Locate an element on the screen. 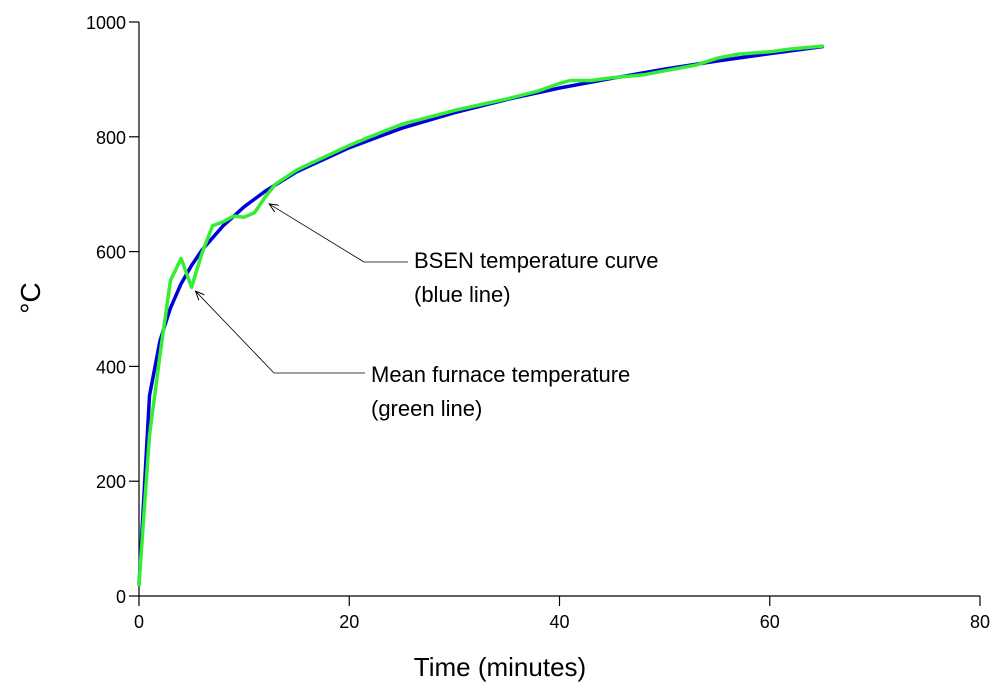 This screenshot has height=697, width=997. bsen-curve-annotation-line: BSEN temperature curve is located at coordinates (536, 260).